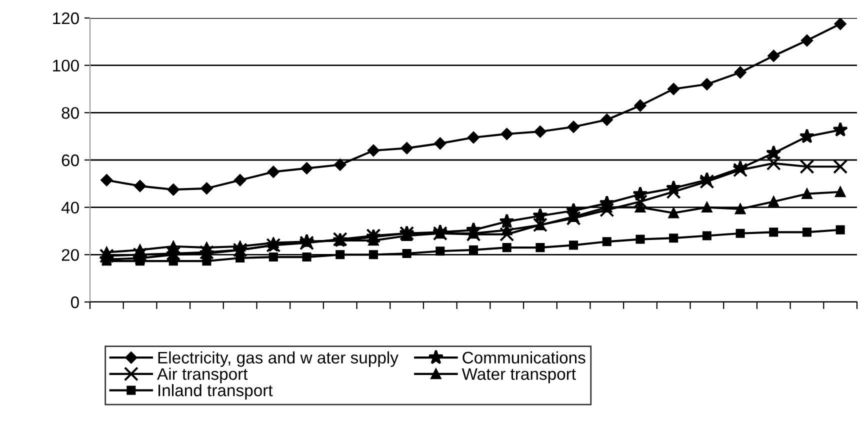 The width and height of the screenshot is (861, 434). What do you see at coordinates (519, 376) in the screenshot?
I see `legend-label: Water transport` at bounding box center [519, 376].